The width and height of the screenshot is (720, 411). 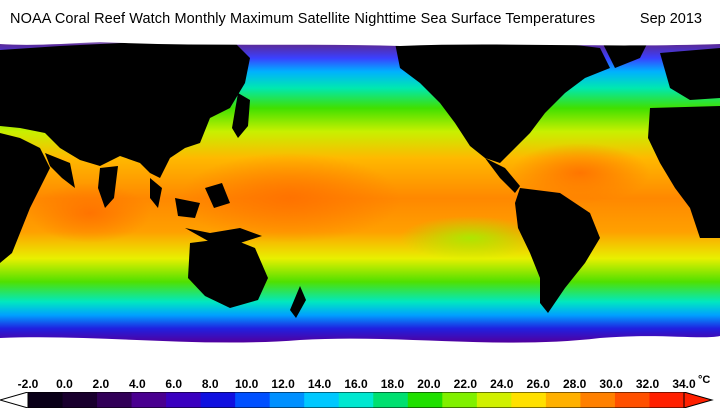 I want to click on legend-tick-label: 14.0, so click(x=319, y=384).